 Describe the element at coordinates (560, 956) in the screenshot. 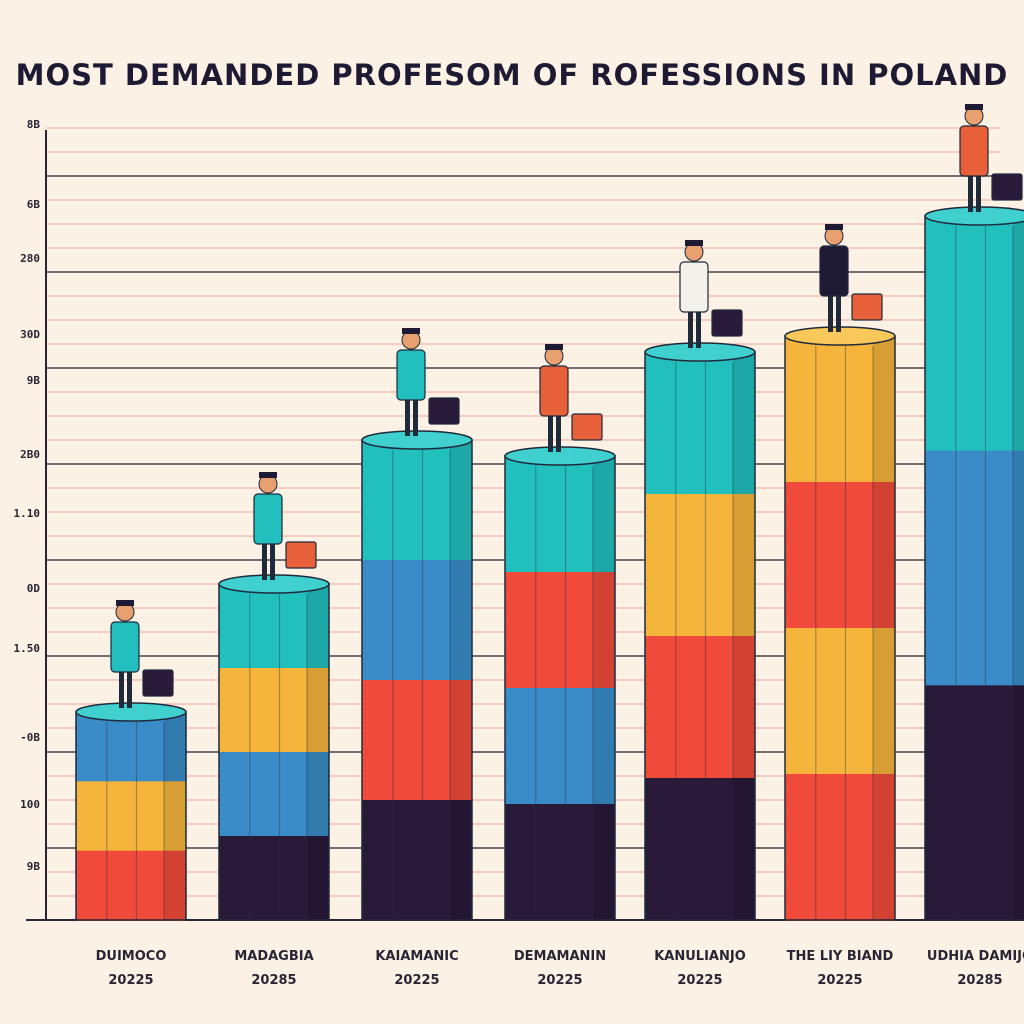

I see `x-tick-label: DEMAMANIN` at that location.